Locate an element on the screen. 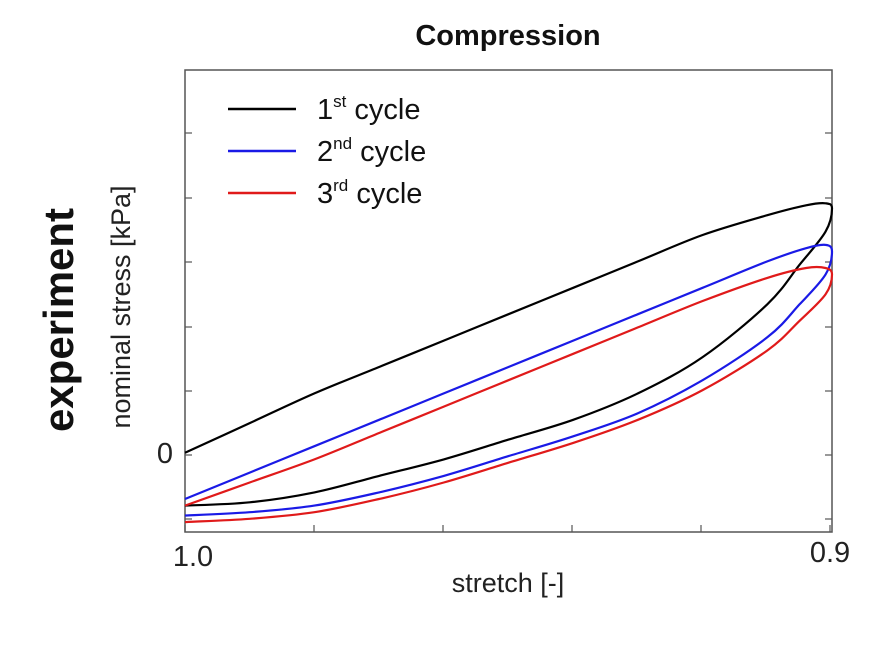 The height and width of the screenshot is (658, 896). chart-title: Compression is located at coordinates (507, 36).